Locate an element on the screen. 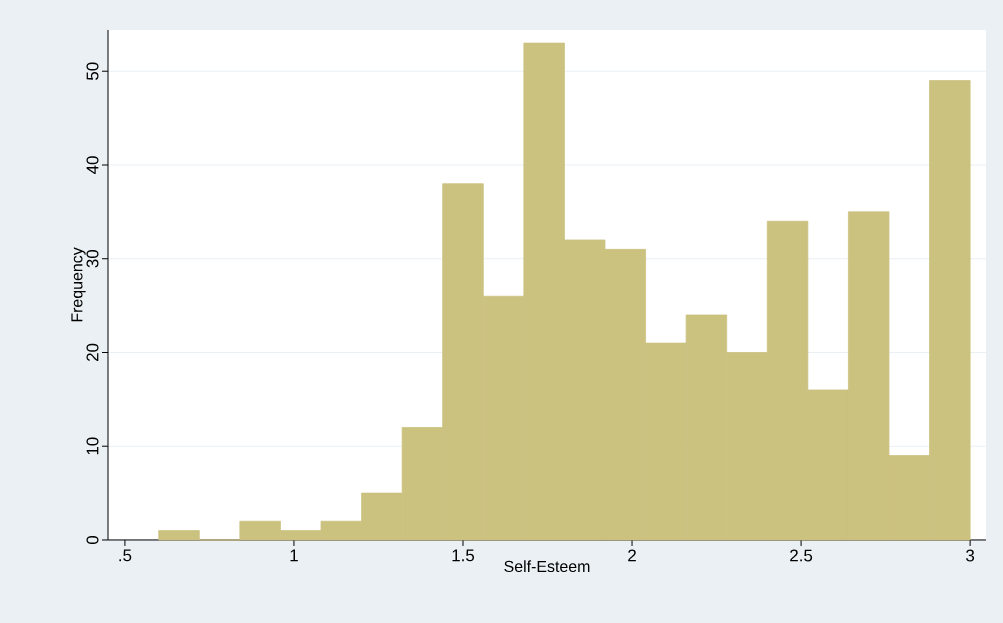 The image size is (1003, 623). y-axis-title: Frequency is located at coordinates (78, 284).